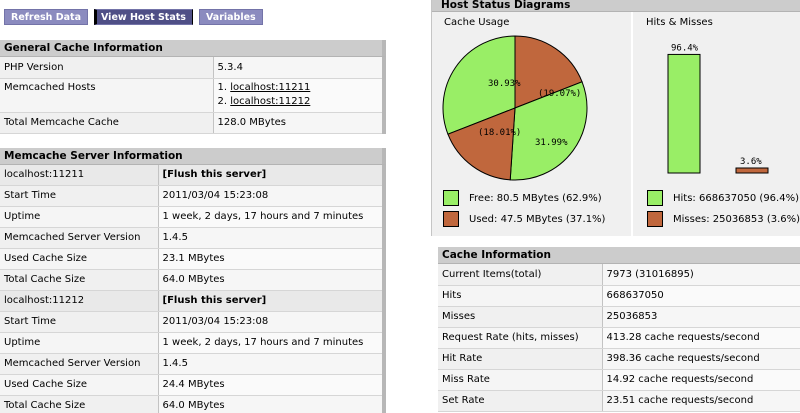 This screenshot has height=413, width=800. Describe the element at coordinates (107, 95) in the screenshot. I see `memcached-hosts-label: Memcached Hosts` at that location.